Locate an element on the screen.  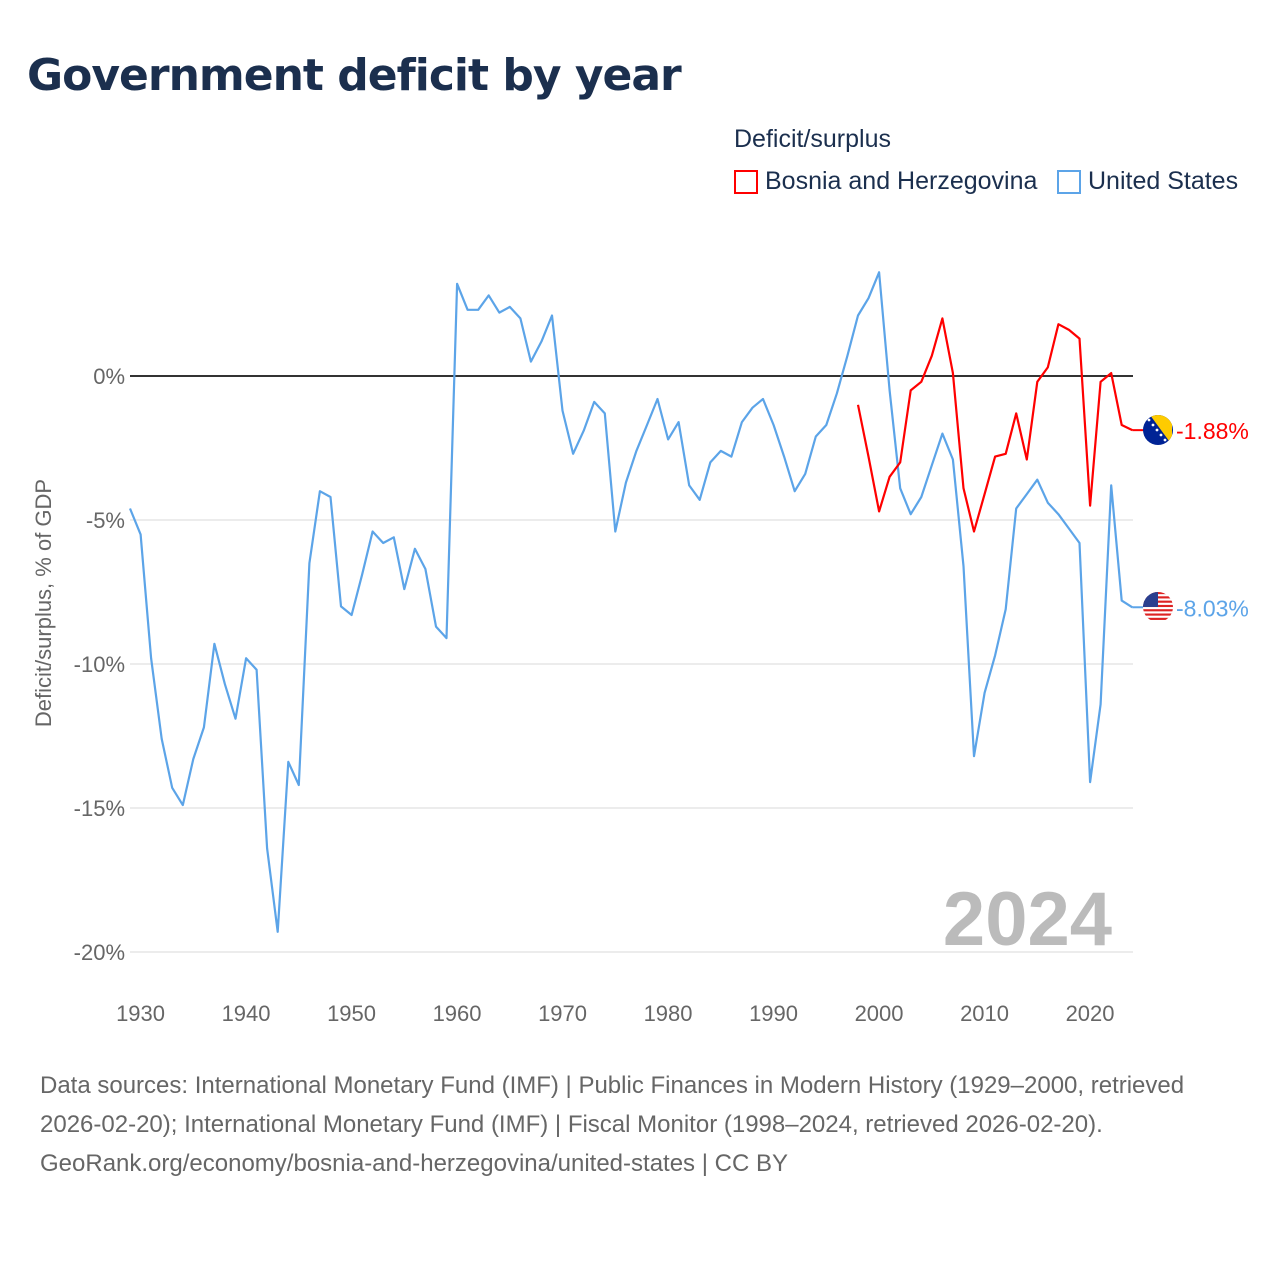
y-tick-label: -10% is located at coordinates (99, 664).